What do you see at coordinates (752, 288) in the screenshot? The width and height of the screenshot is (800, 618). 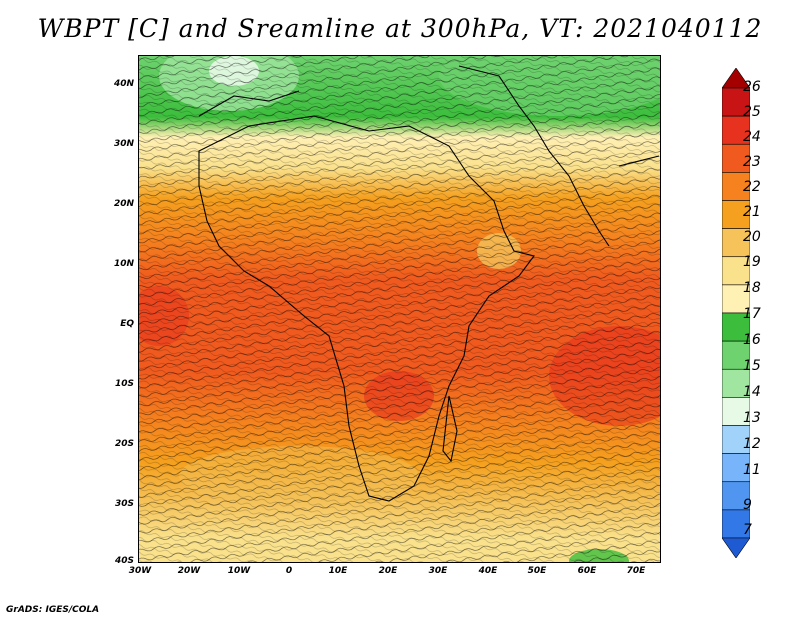 I see `colorbar-label: 18` at bounding box center [752, 288].